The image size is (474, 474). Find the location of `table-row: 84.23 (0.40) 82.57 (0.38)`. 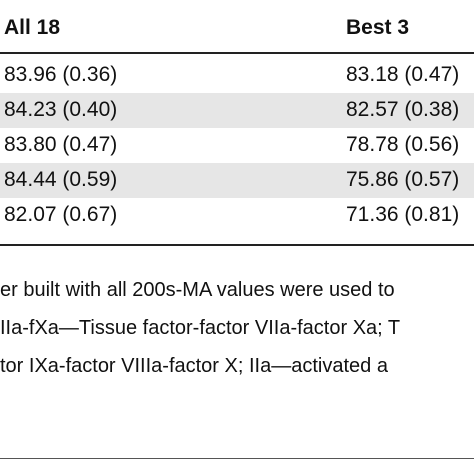

table-row: 84.23 (0.40) 82.57 (0.38) is located at coordinates (237, 110).